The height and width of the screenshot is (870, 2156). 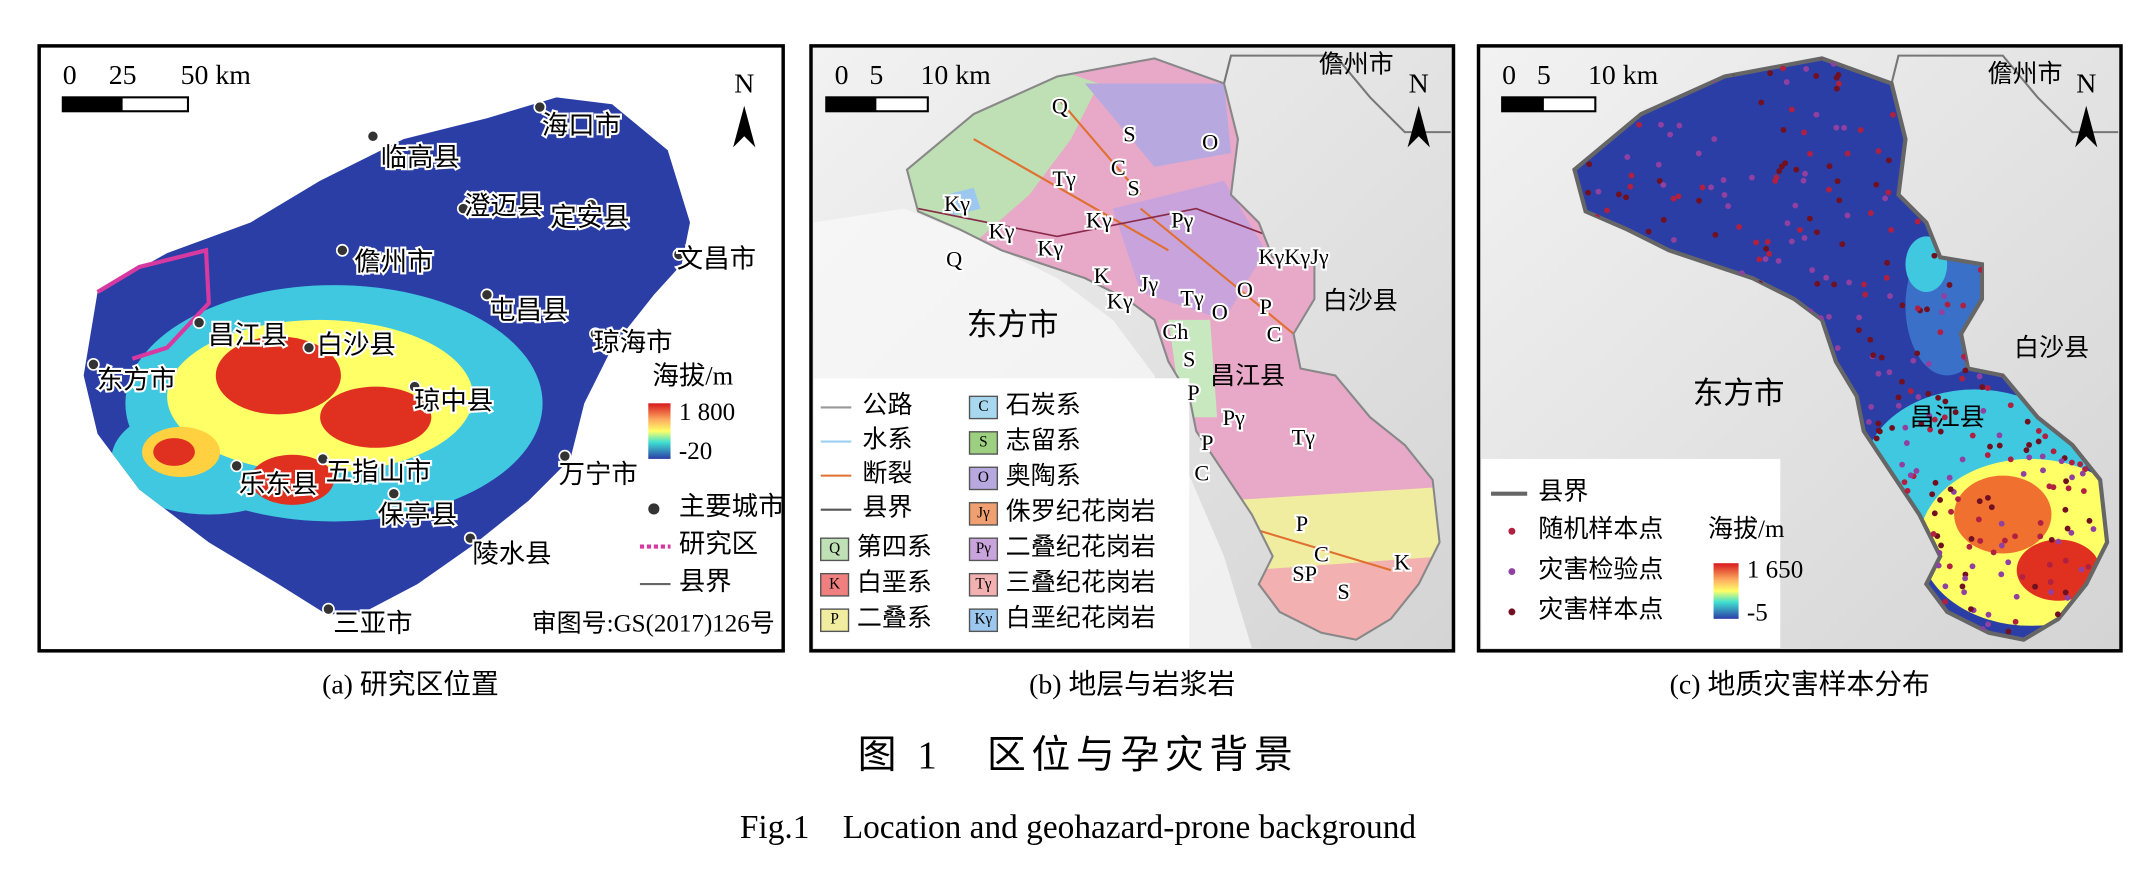 What do you see at coordinates (983, 512) in the screenshot?
I see `legend-code: Jγ` at bounding box center [983, 512].